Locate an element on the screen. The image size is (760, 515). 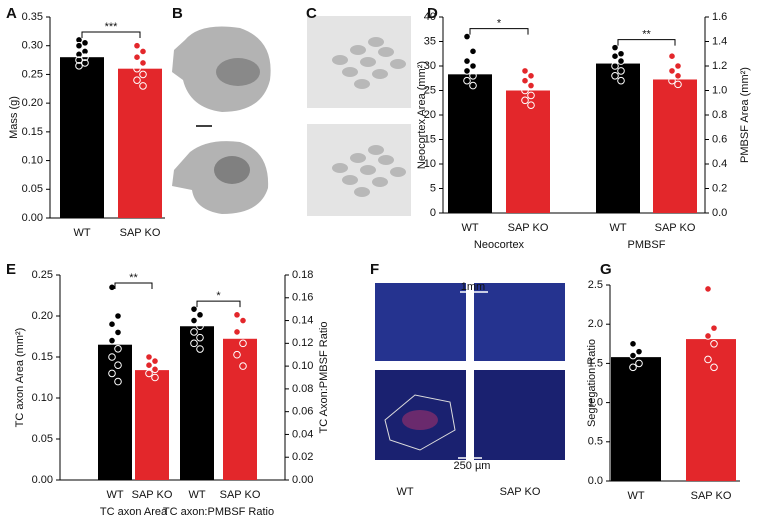
y-tick-label: 5 is located at coordinates (433, 188).